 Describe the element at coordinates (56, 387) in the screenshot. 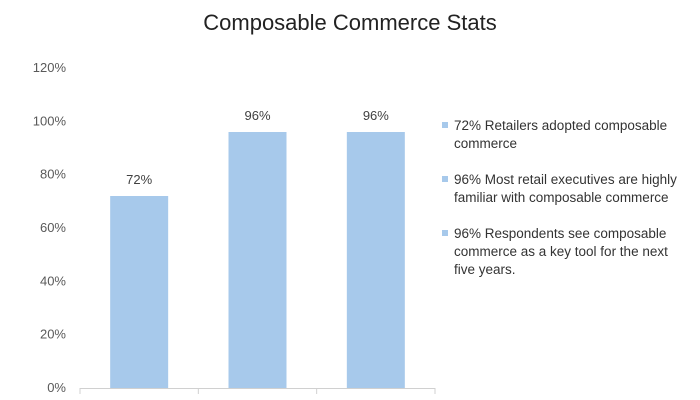

I see `y-tick-label: 0%` at that location.